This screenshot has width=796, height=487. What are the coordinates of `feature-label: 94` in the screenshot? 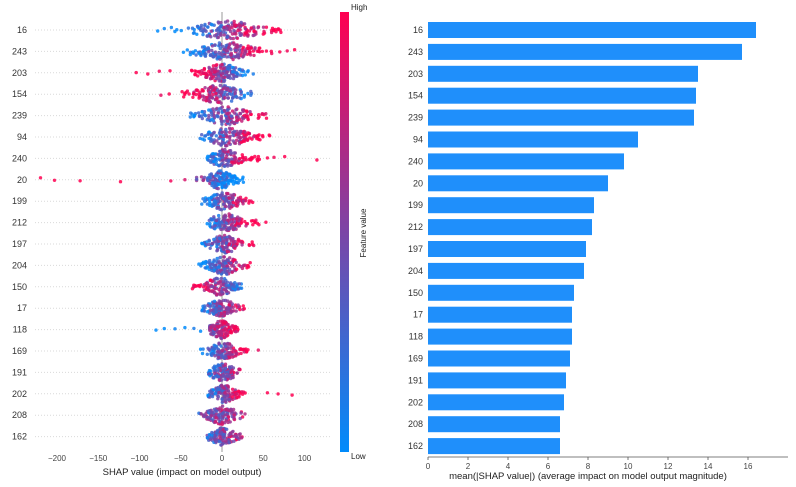 It's located at (418, 140).